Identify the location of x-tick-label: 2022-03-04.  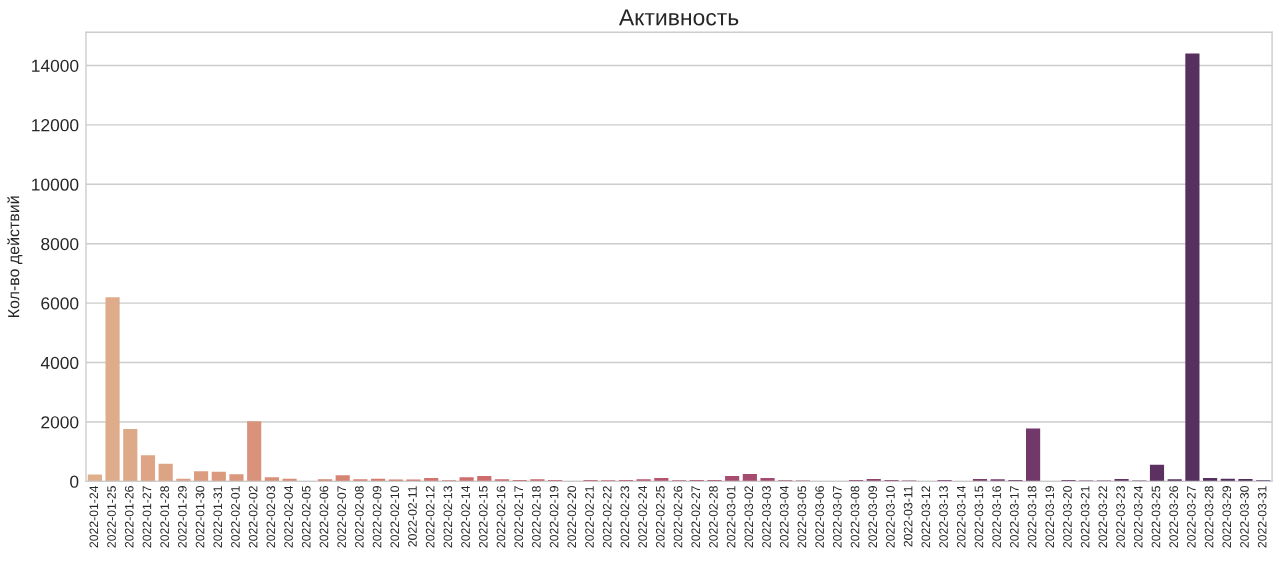
(784, 516).